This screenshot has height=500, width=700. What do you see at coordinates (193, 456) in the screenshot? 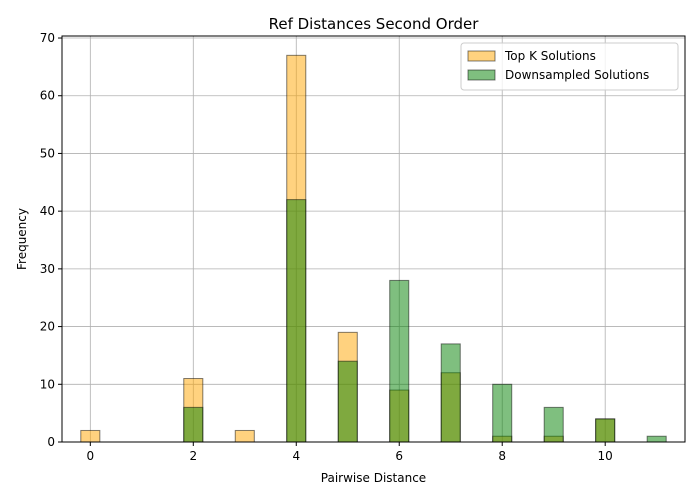
I see `x-tick-label: 2` at bounding box center [193, 456].